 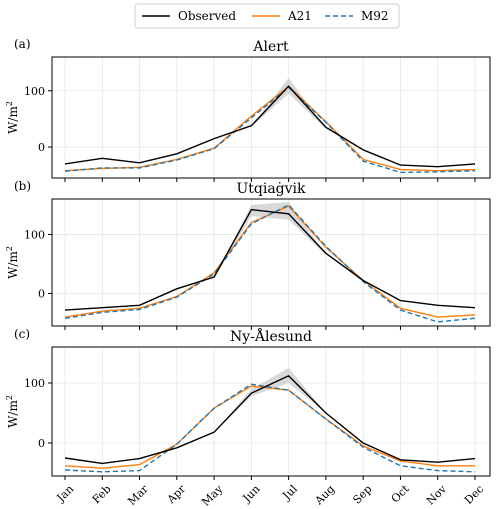 I want to click on legend-label-m92: M92, so click(x=375, y=16).